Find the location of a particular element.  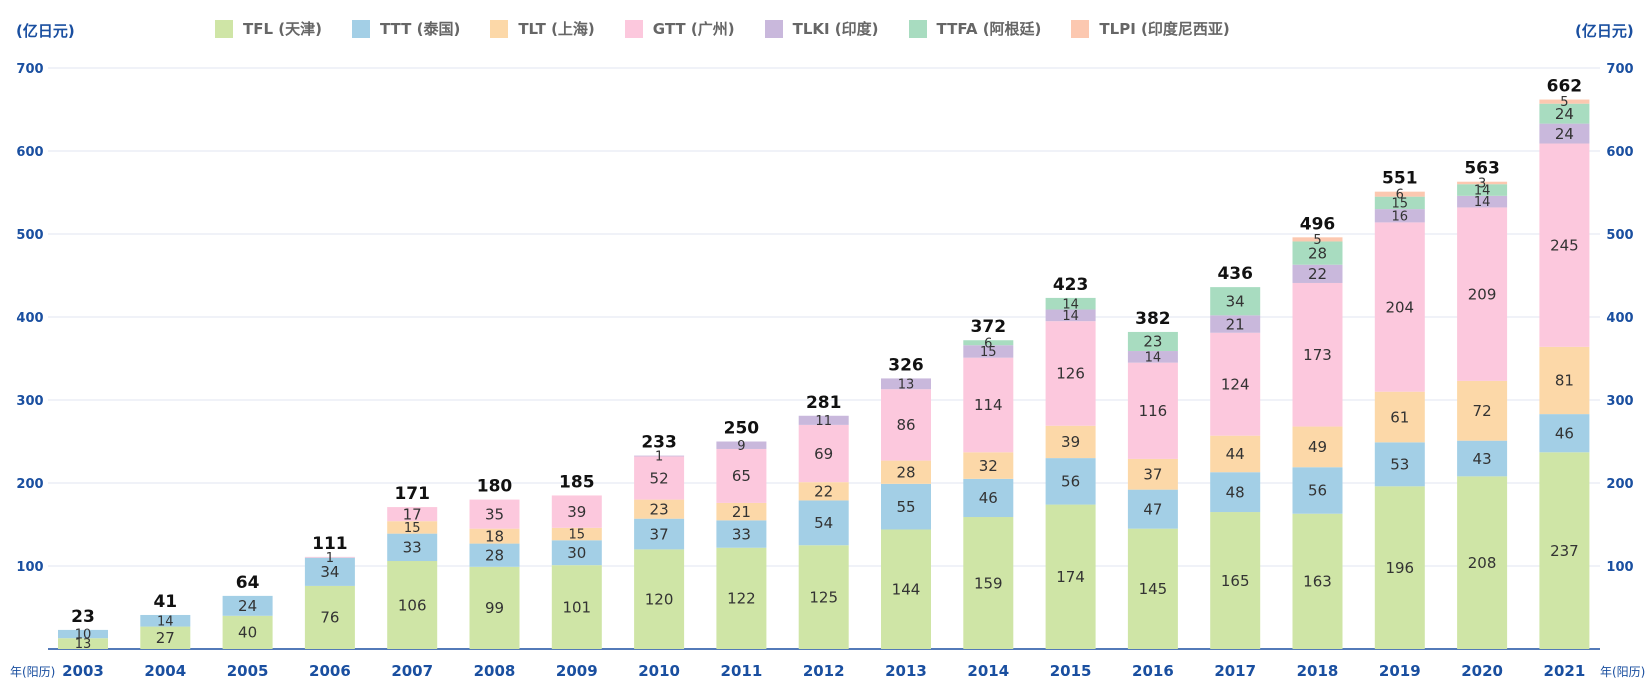

data-label: 53 is located at coordinates (1399, 465).